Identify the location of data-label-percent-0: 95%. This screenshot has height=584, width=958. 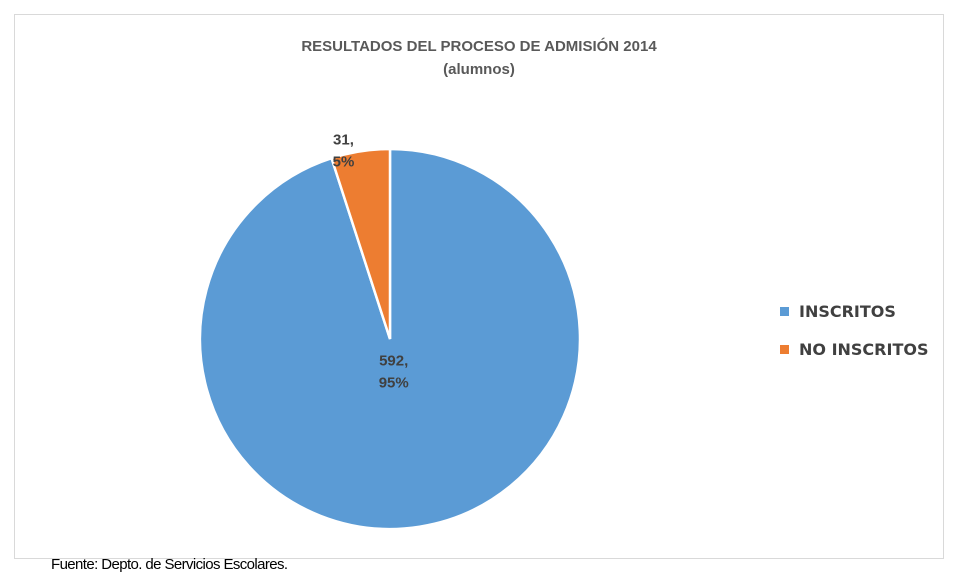
(394, 382).